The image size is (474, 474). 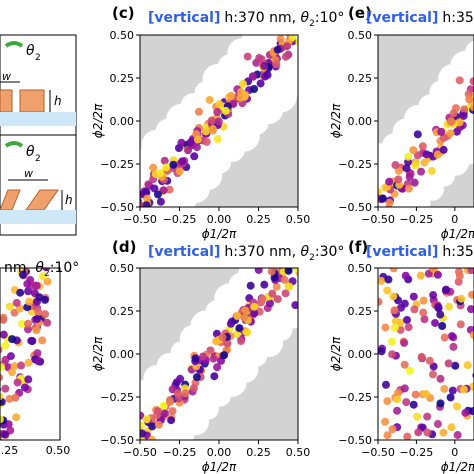 I want to click on schematic-height-label: h, so click(x=69, y=200).